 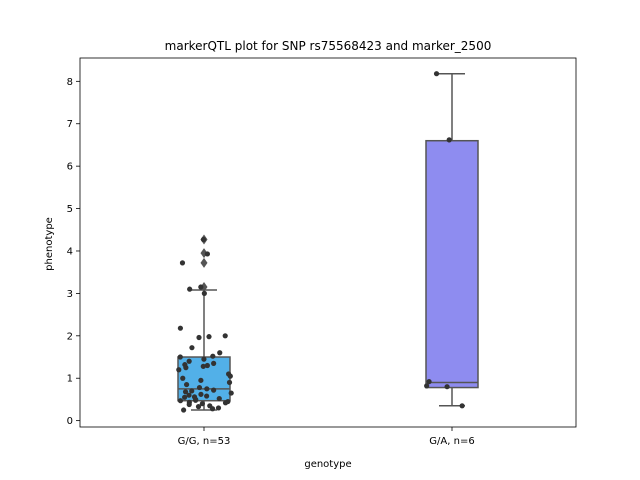 I want to click on y-tick-label: 5, so click(x=70, y=209).